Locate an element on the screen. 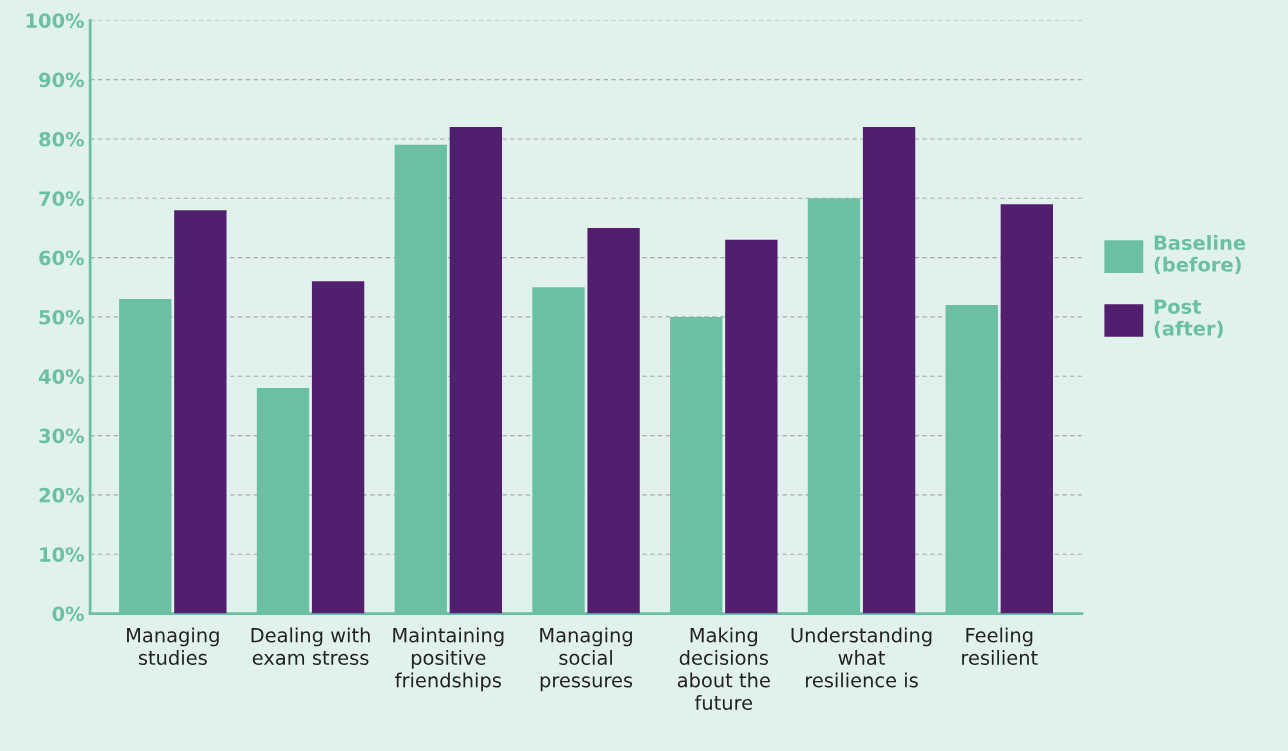 Image resolution: width=1288 pixels, height=751 pixels. y-tick-label: 90% is located at coordinates (61, 80).